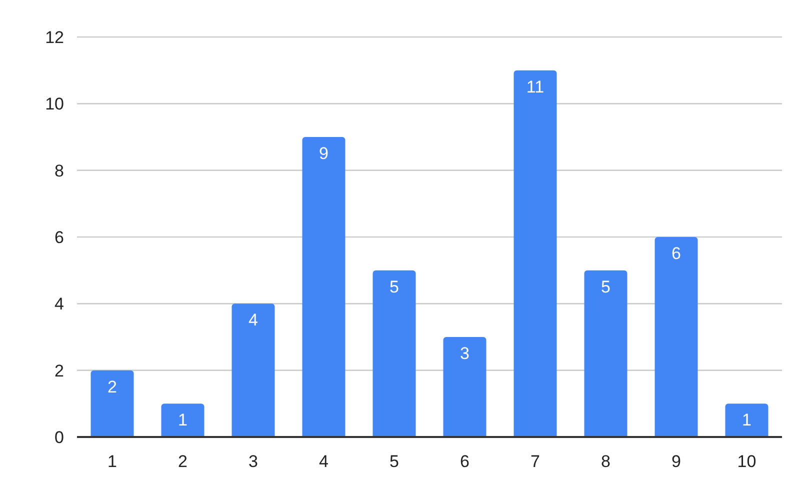 Image resolution: width=806 pixels, height=498 pixels. I want to click on x-tick-label: 6, so click(465, 462).